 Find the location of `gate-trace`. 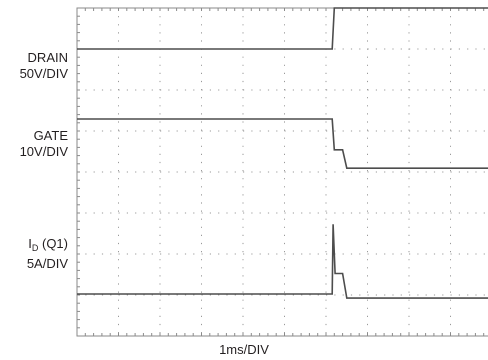

gate-trace is located at coordinates (282, 143).